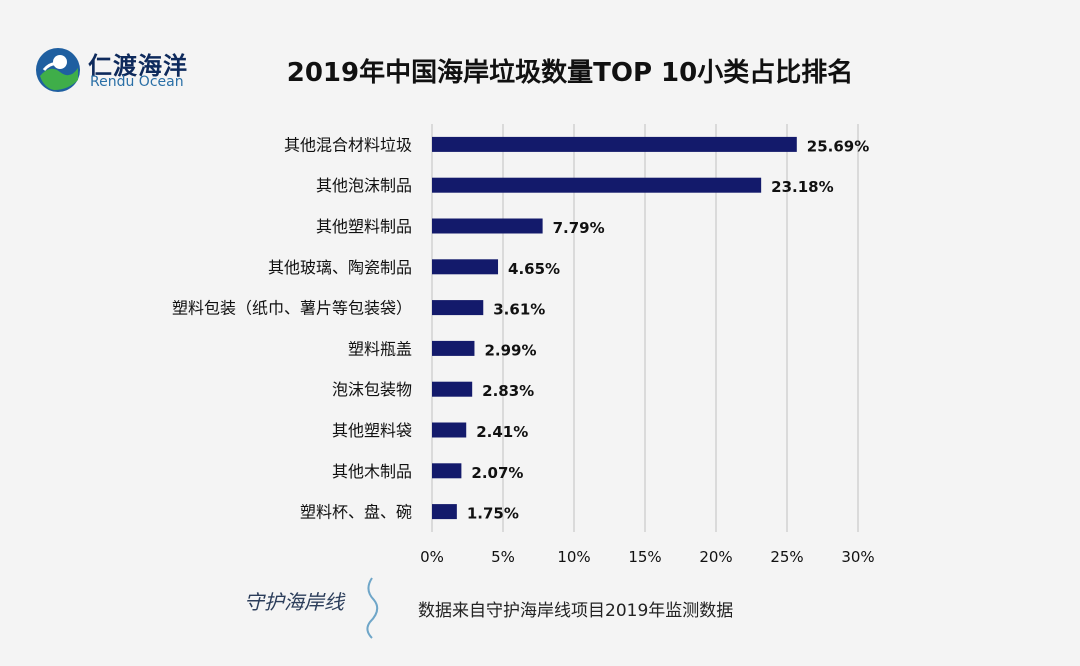 The image size is (1080, 666). I want to click on x-tick-label: 30%, so click(857, 557).